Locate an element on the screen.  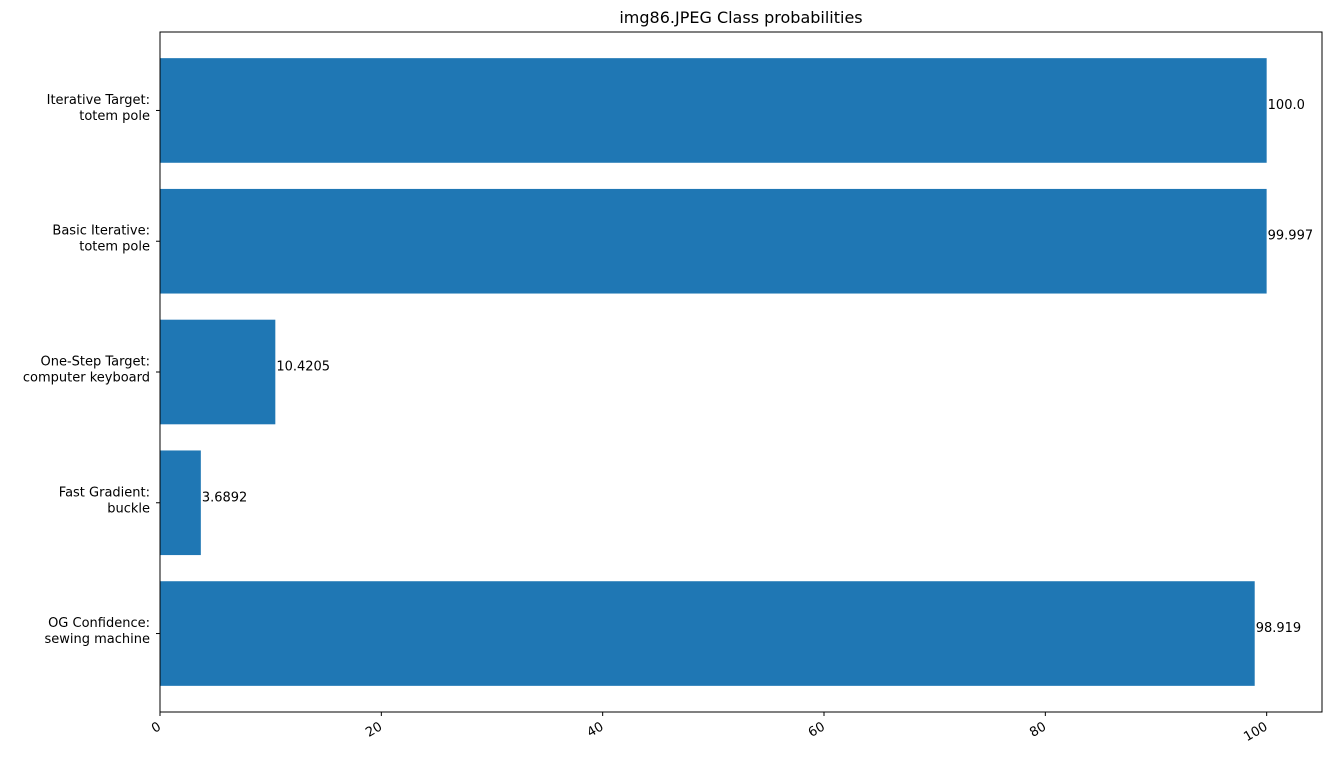
y-tick-label: Basic Iterative: totem pole is located at coordinates (101, 239).